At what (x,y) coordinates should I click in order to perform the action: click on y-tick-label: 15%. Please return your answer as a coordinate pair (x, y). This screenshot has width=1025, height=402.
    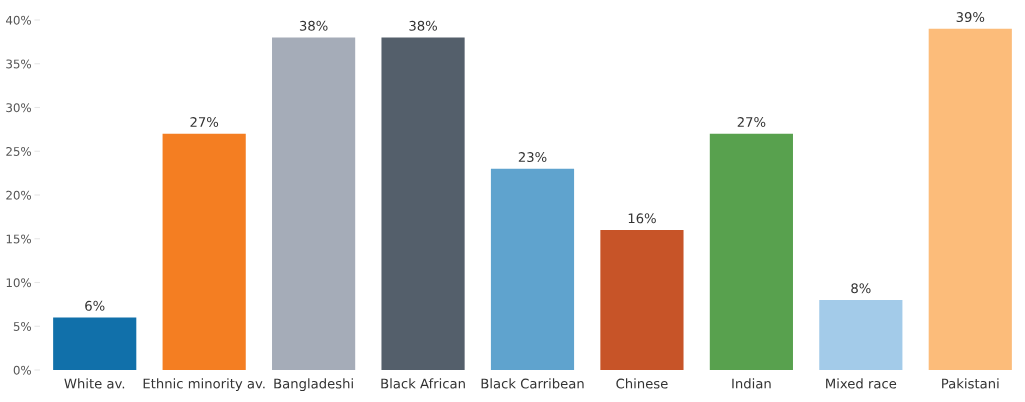
    Looking at the image, I should click on (19, 239).